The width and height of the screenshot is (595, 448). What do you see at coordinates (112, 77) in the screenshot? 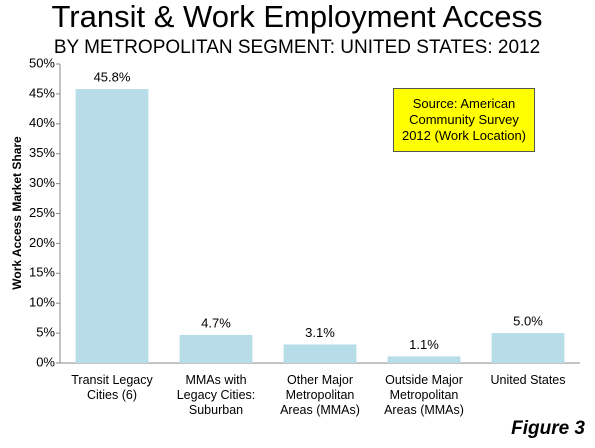
I see `data-label: 45.8%` at bounding box center [112, 77].